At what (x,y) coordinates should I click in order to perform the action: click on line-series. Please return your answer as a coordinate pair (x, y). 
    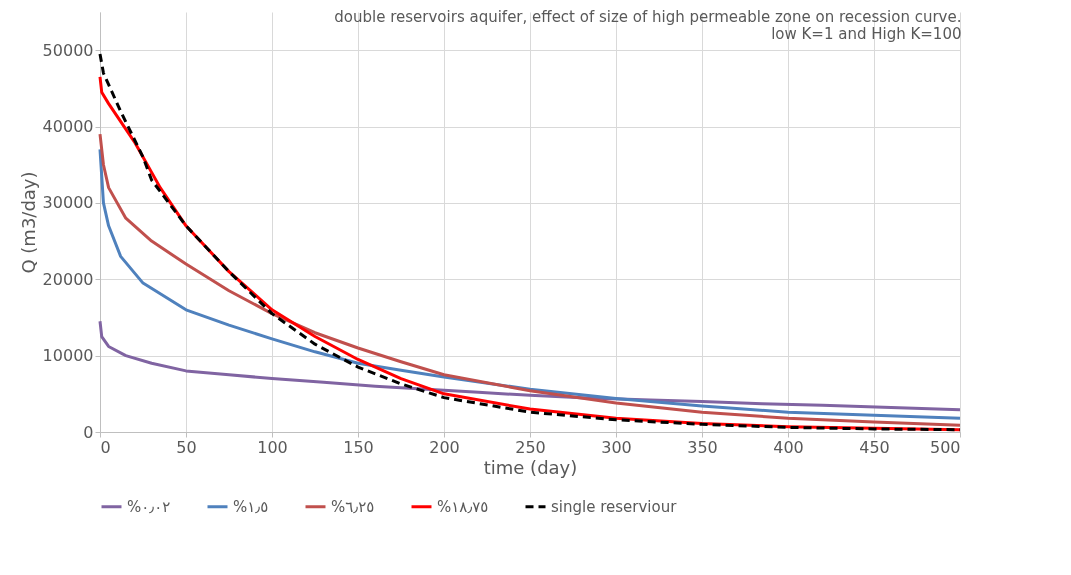
    Looking at the image, I should click on (530, 365).